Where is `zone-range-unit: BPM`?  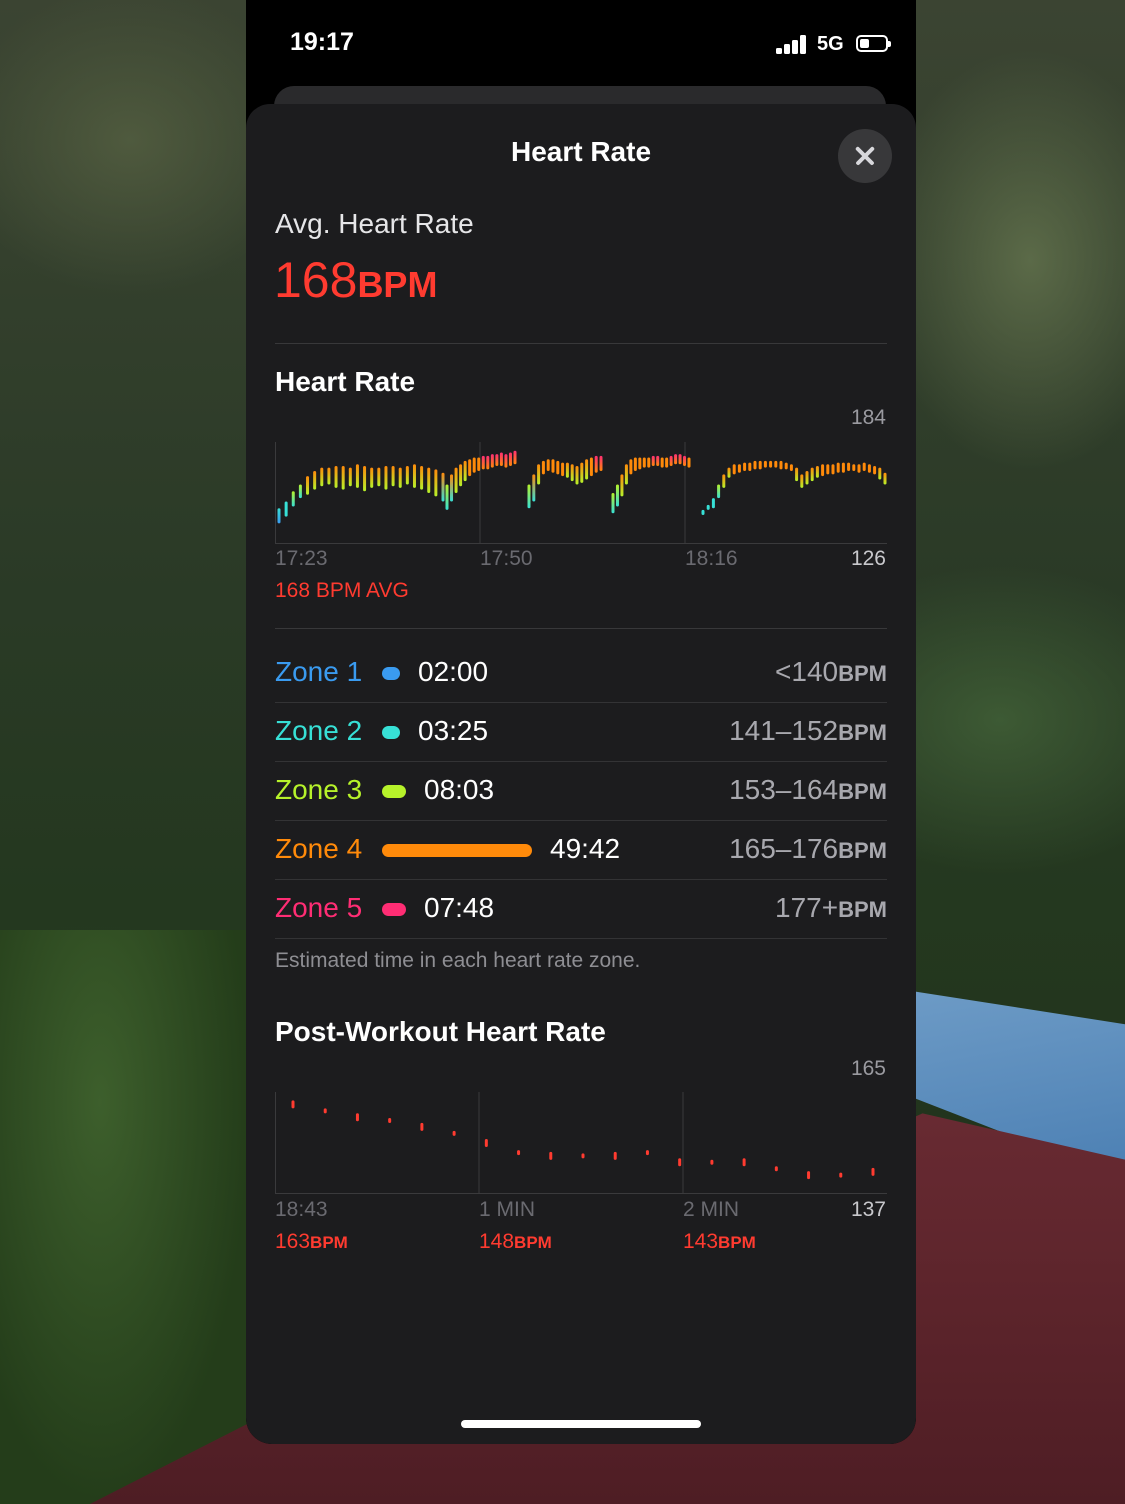
zone-range-unit: BPM is located at coordinates (862, 673).